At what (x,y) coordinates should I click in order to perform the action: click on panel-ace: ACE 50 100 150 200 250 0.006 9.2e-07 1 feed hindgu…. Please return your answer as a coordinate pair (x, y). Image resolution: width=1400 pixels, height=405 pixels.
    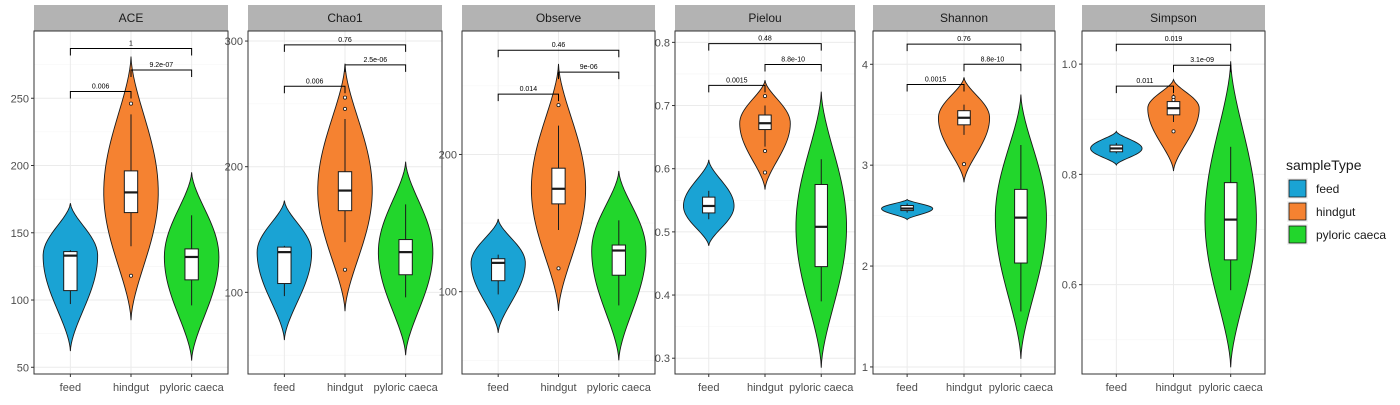
    Looking at the image, I should click on (120, 199).